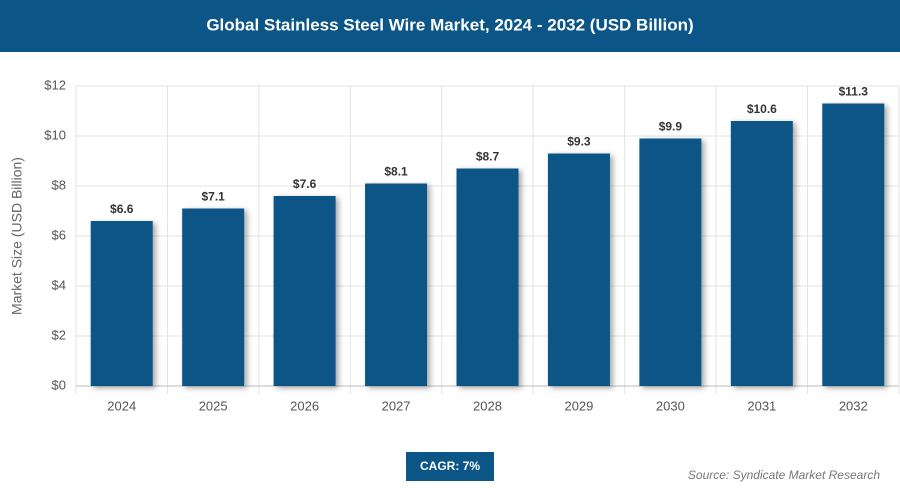 Image resolution: width=900 pixels, height=500 pixels. What do you see at coordinates (853, 405) in the screenshot?
I see `x-tick-label: 2032` at bounding box center [853, 405].